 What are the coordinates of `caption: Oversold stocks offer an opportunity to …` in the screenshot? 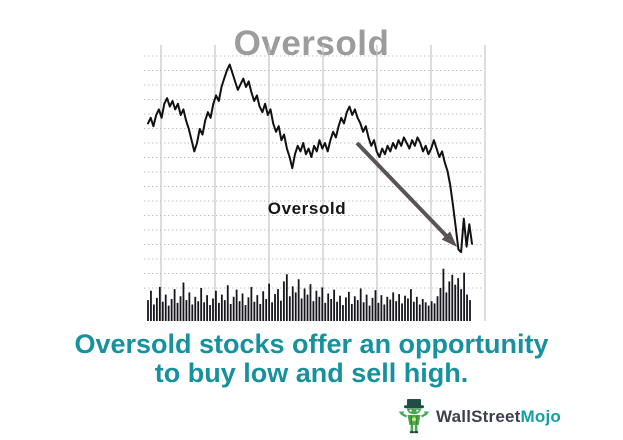 It's located at (311, 359).